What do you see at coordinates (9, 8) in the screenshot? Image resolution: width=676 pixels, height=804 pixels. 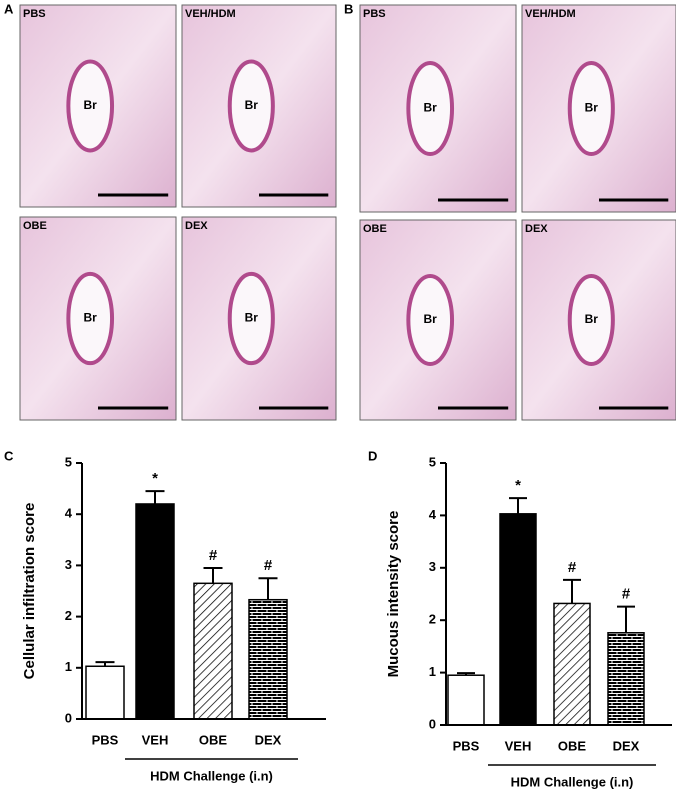 I see `panel-letter: A` at bounding box center [9, 8].